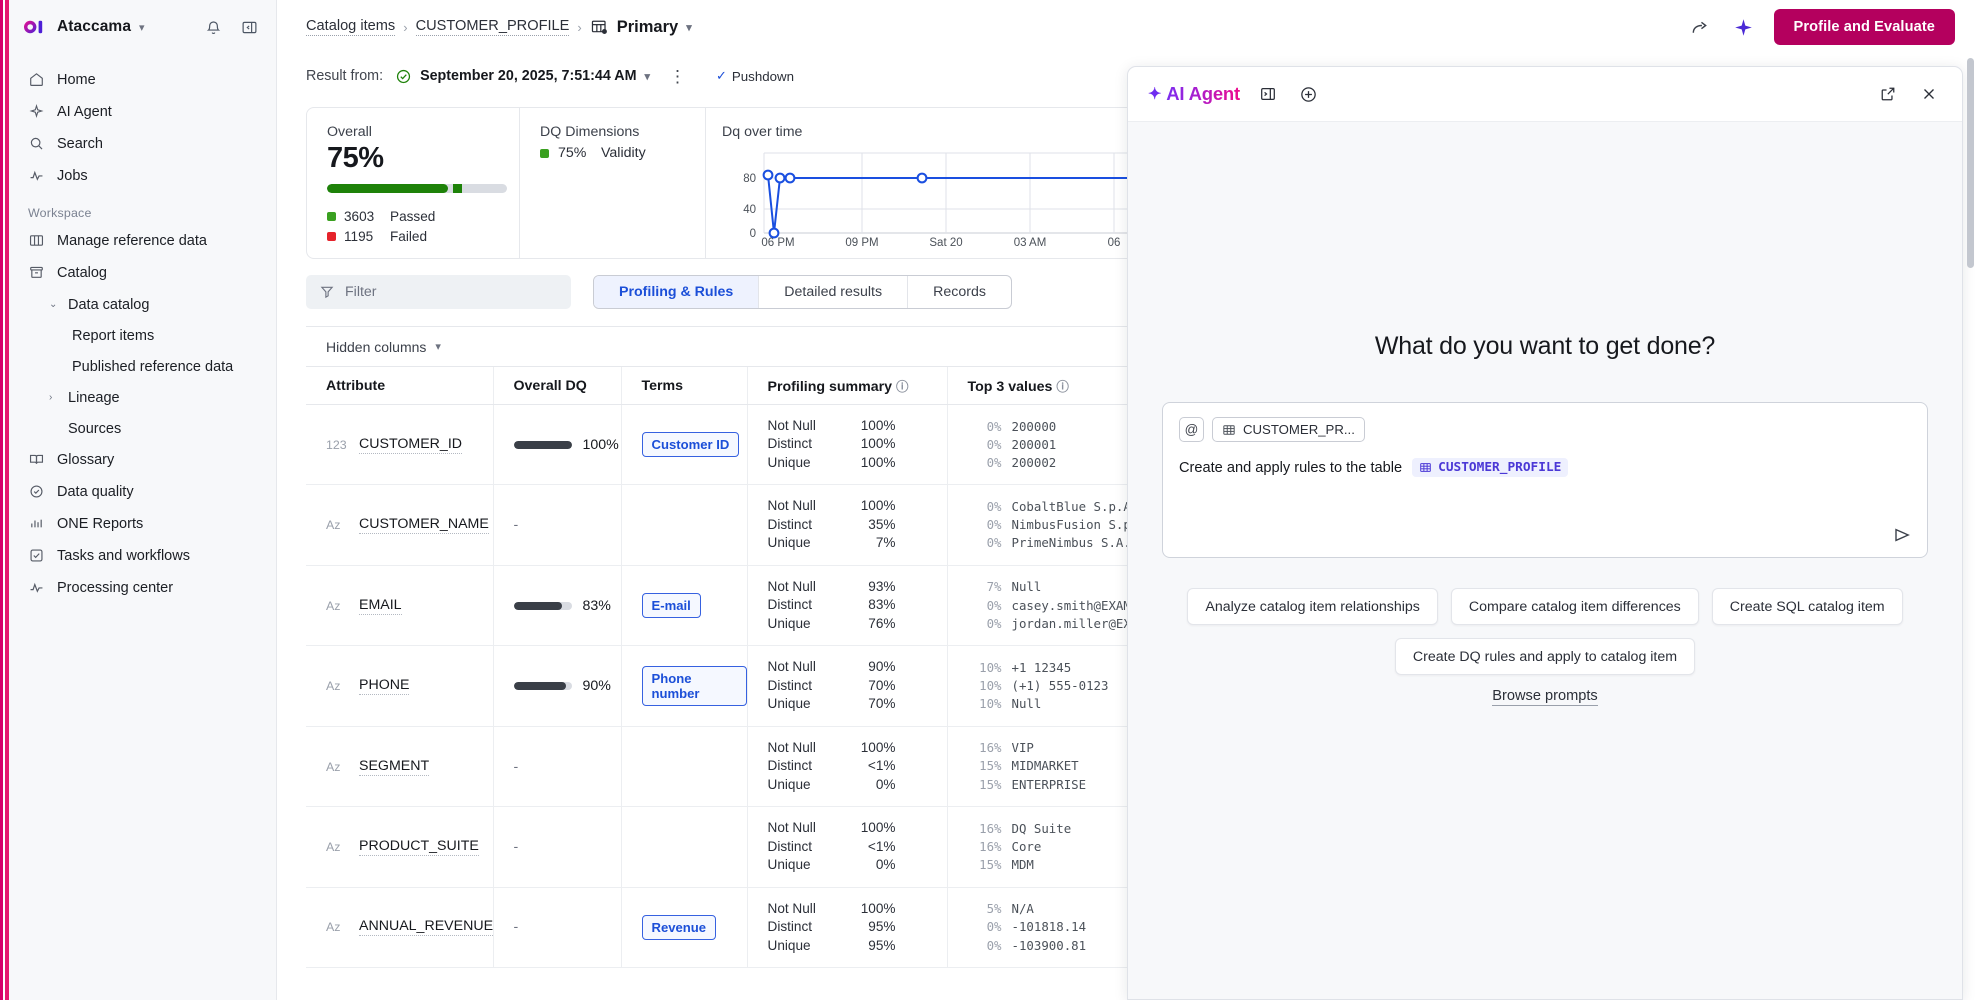 The width and height of the screenshot is (1975, 1000). What do you see at coordinates (1049, 927) in the screenshot?
I see `top-value-text: -101818.14` at bounding box center [1049, 927].